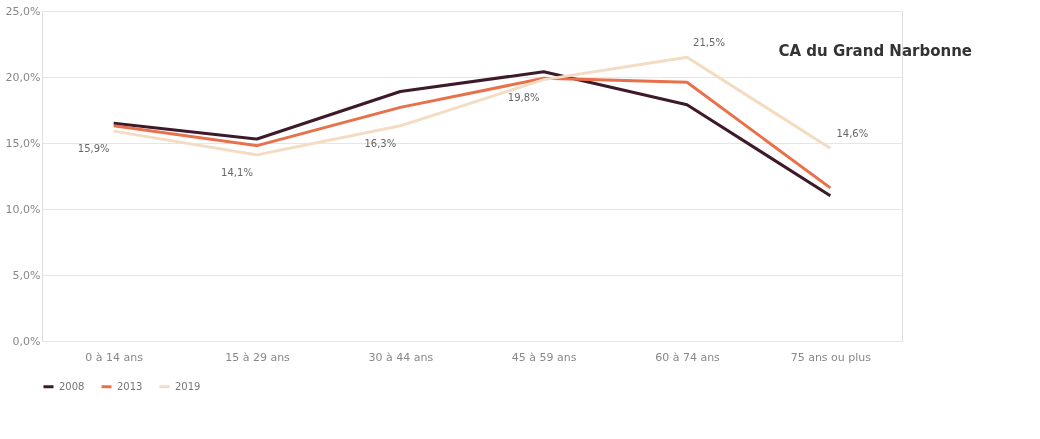  I want to click on x-tick-label: 30 à 44 ans, so click(401, 357).